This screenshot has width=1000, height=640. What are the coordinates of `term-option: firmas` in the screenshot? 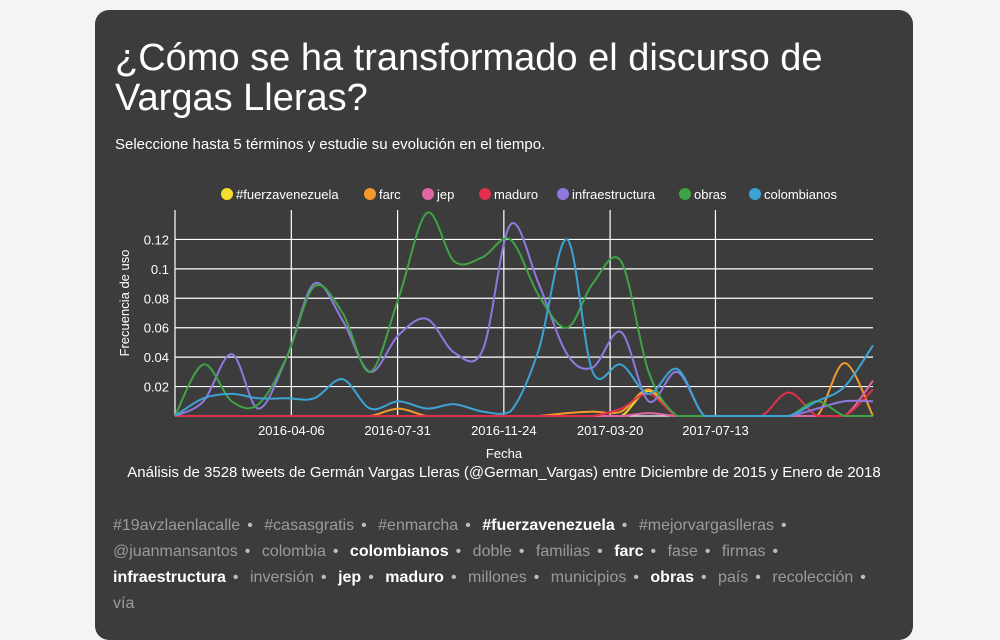 It's located at (743, 551).